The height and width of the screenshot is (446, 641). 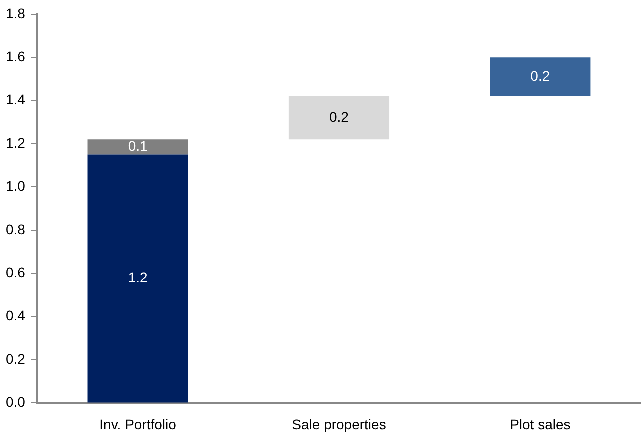 I want to click on data-label: 0.1, so click(x=138, y=146).